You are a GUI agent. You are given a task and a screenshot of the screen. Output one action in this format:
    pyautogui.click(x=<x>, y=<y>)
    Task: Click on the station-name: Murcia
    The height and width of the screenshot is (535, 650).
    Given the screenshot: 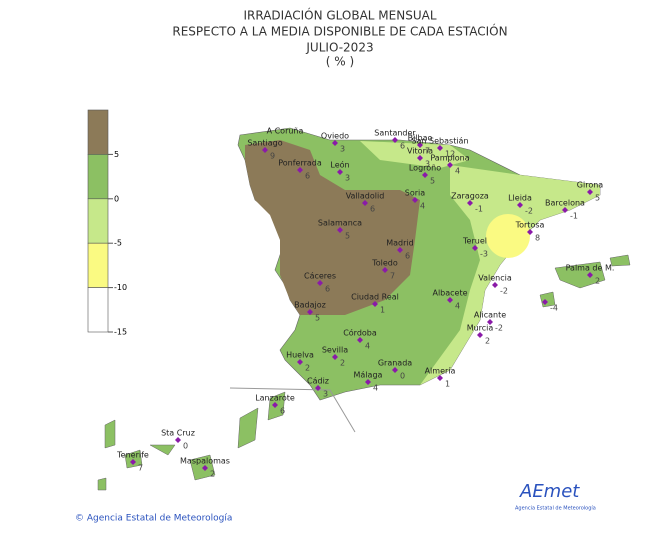 What is the action you would take?
    pyautogui.click(x=480, y=328)
    